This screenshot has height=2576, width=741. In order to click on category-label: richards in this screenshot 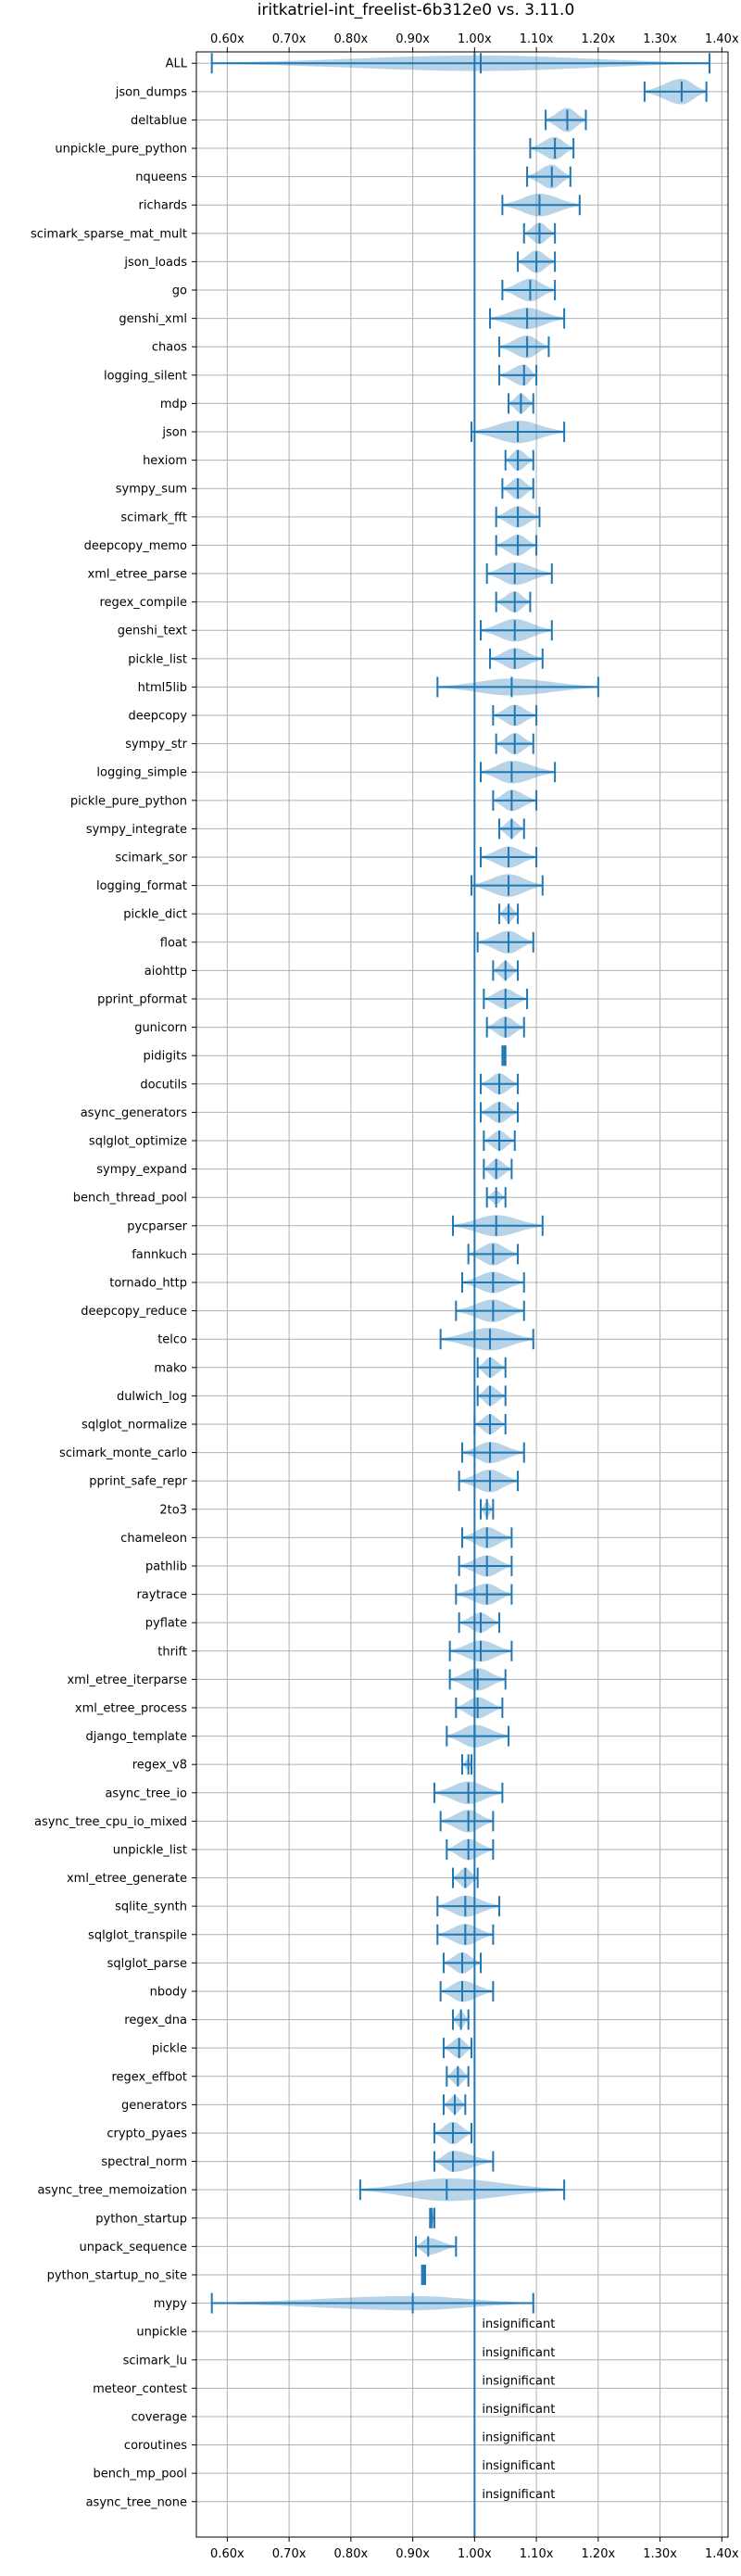, I will do `click(163, 206)`.